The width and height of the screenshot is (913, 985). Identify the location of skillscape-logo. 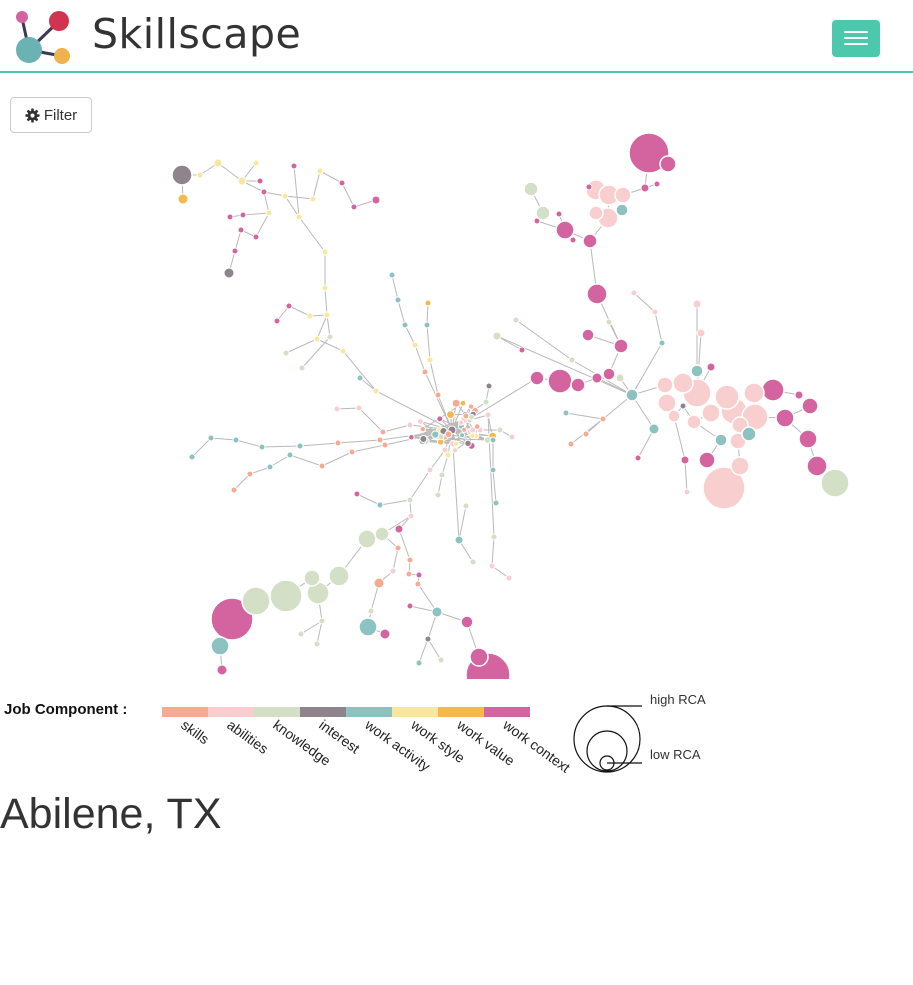
(43, 38).